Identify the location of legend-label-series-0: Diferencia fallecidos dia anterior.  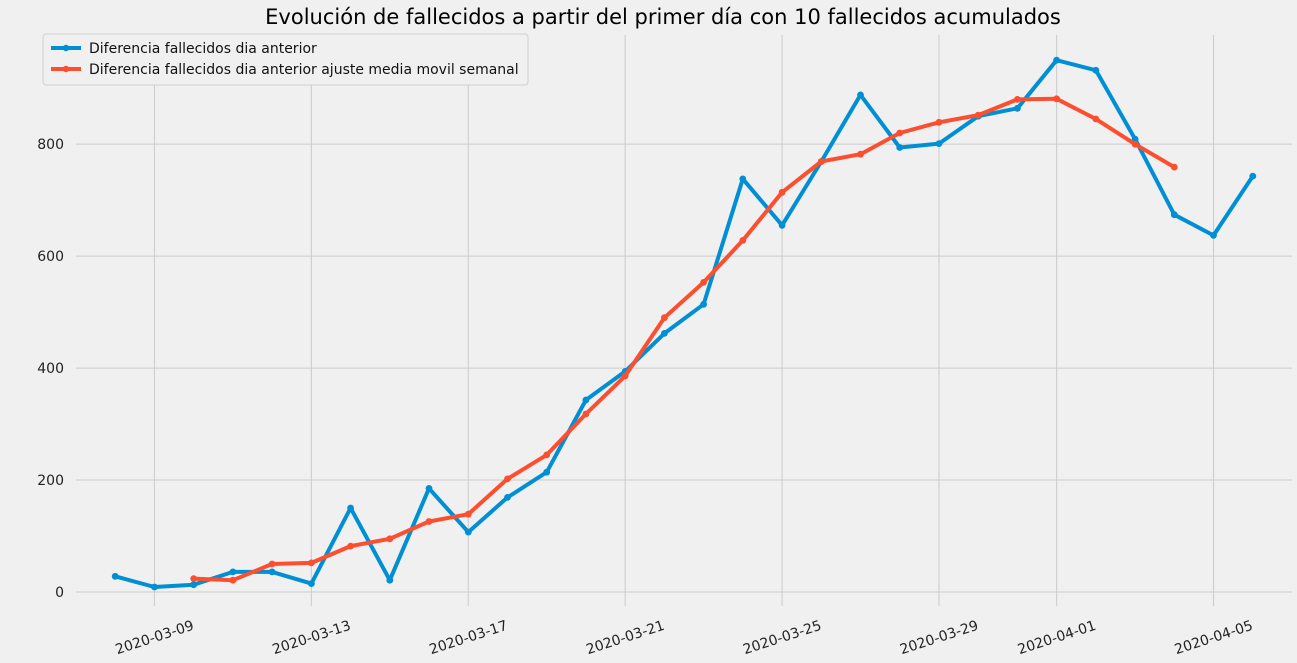
(203, 49).